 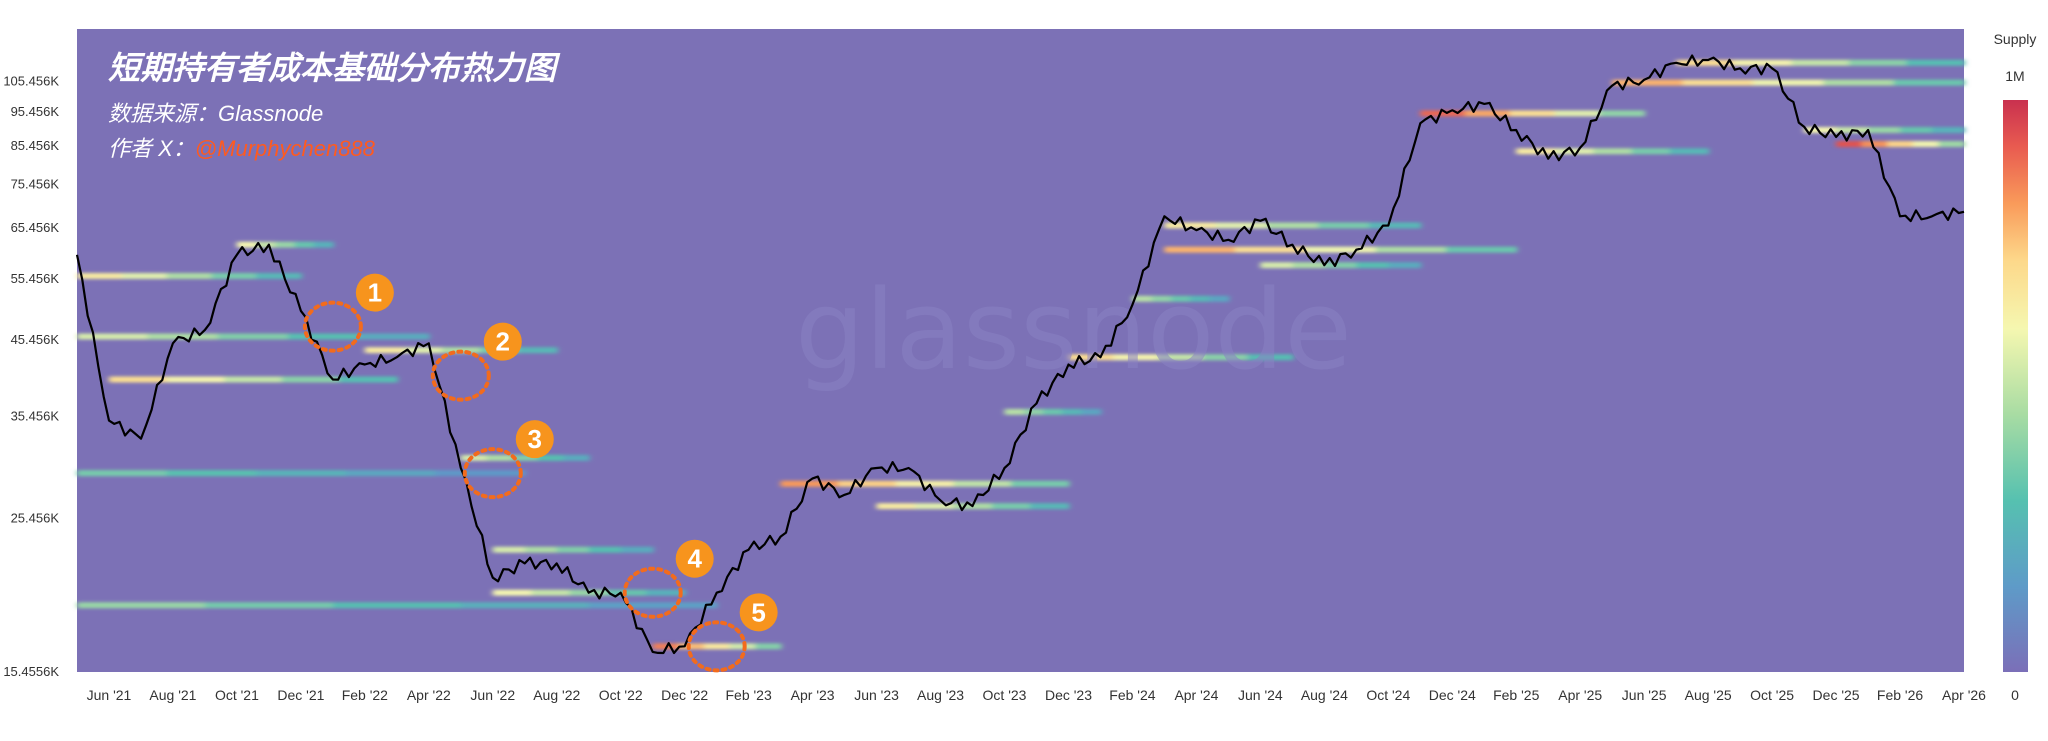 I want to click on y-tick-label: 85.456K, so click(x=35, y=145).